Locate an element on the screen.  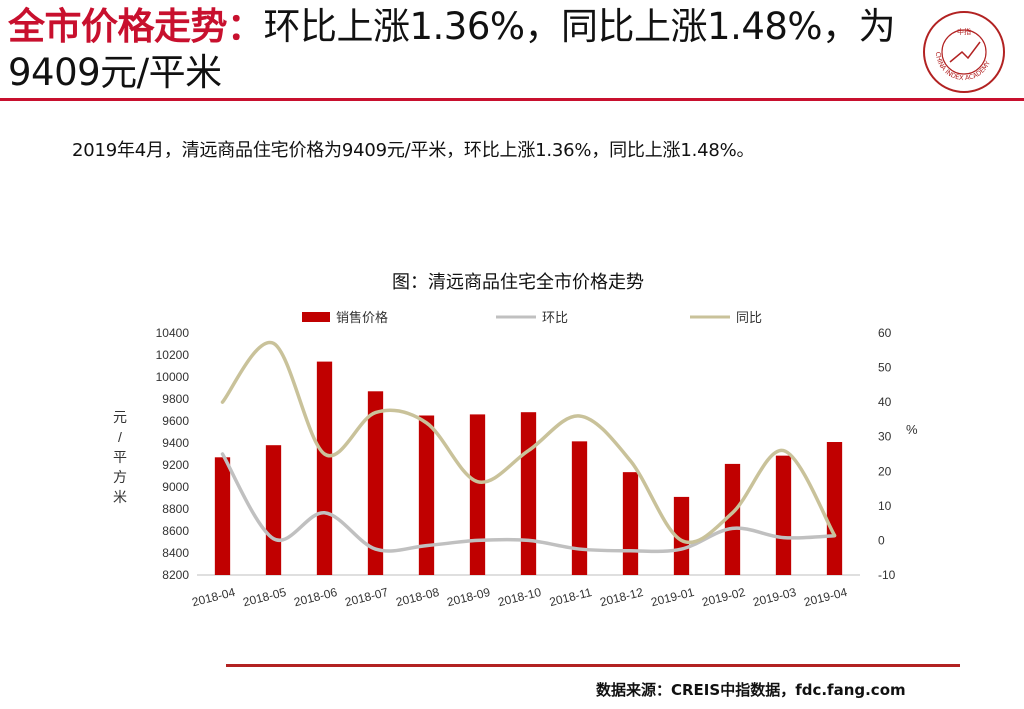
legend-swatch-price is located at coordinates (316, 317).